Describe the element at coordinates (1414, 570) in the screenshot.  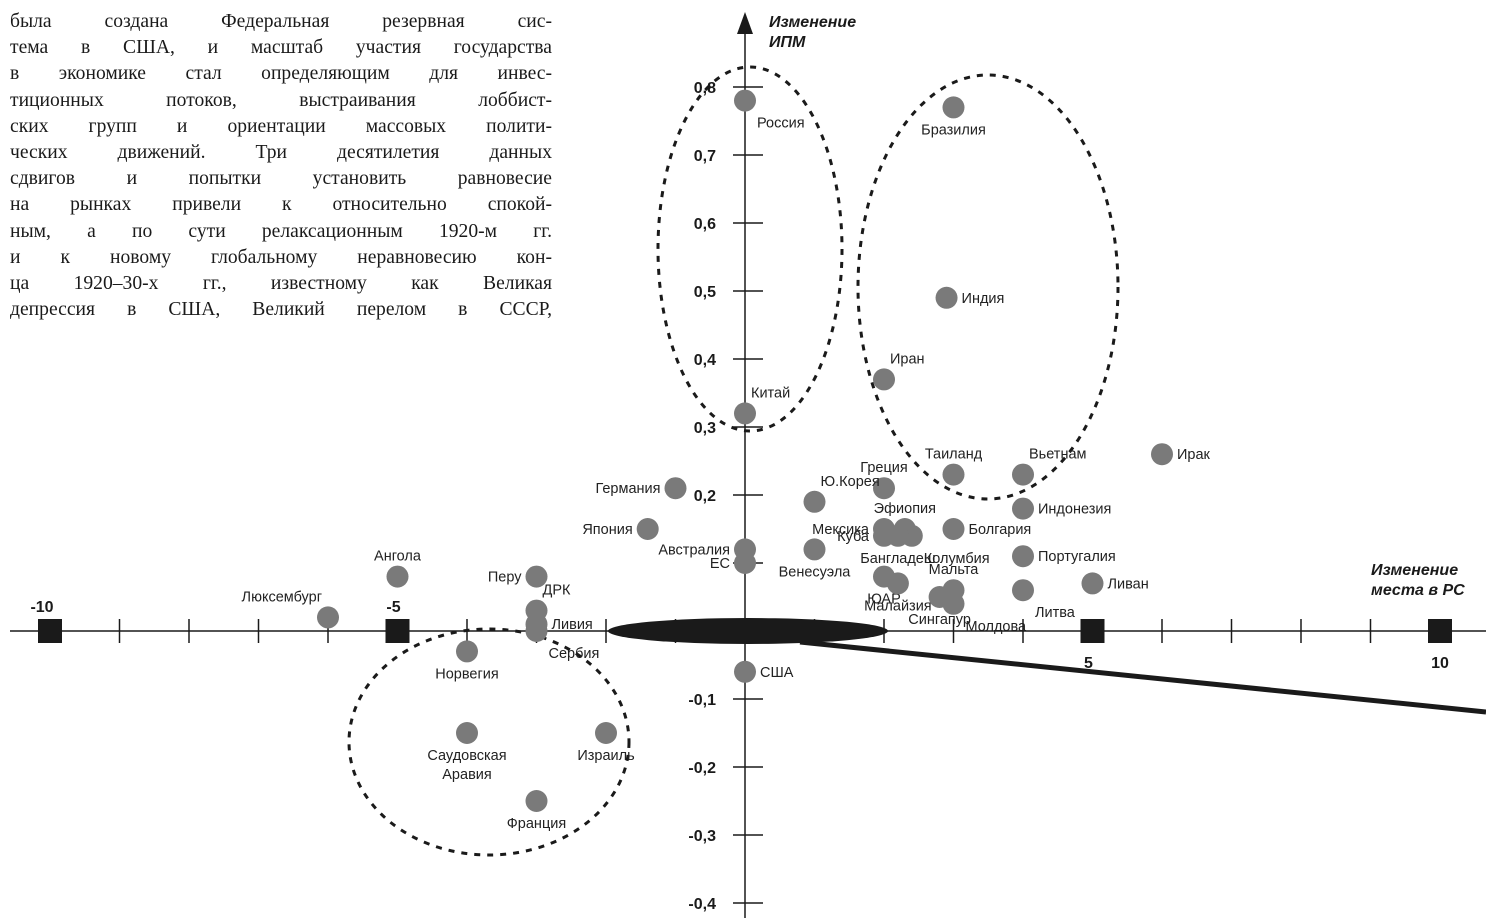
I see `x-axis-title: Изменение` at that location.